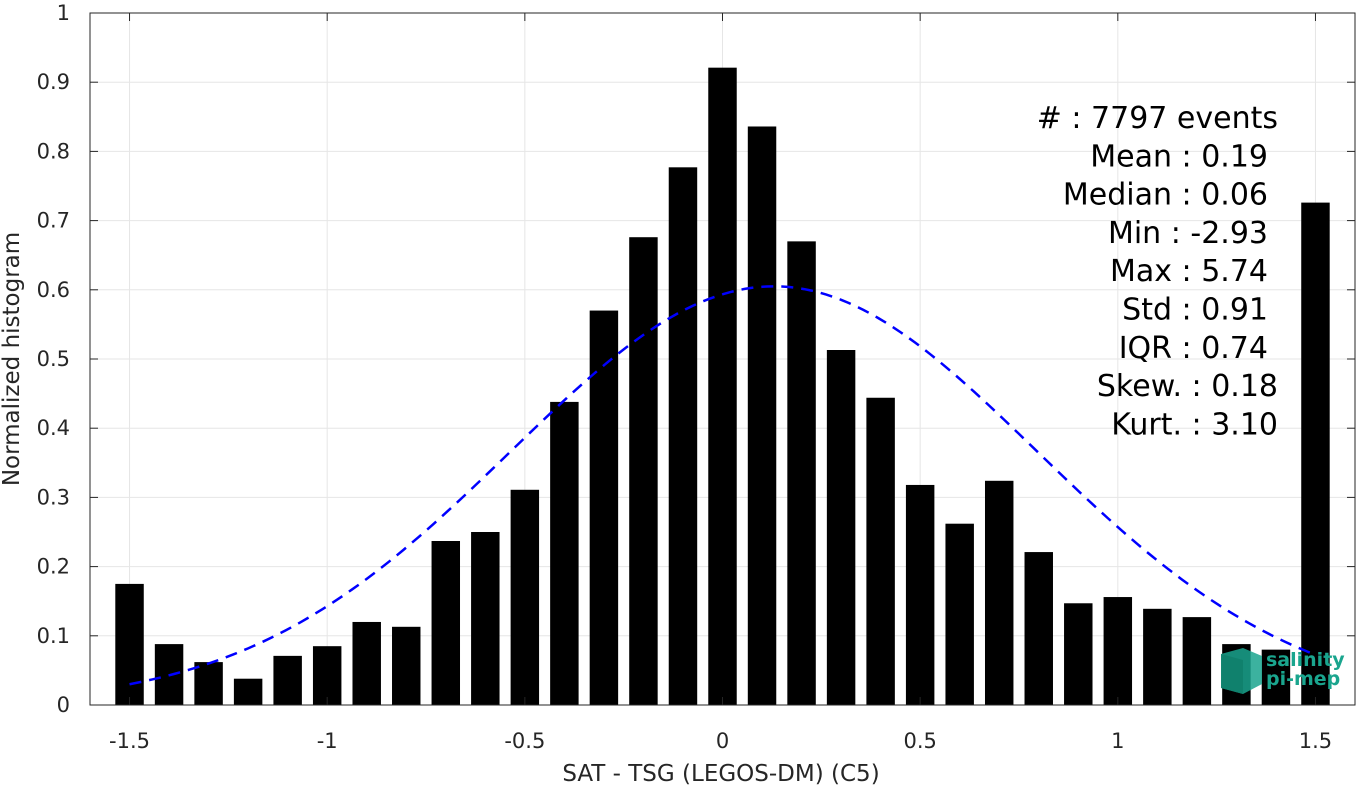 This screenshot has height=785, width=1367. What do you see at coordinates (1187, 386) in the screenshot?
I see `stat-line: Skew. : 0.18` at bounding box center [1187, 386].